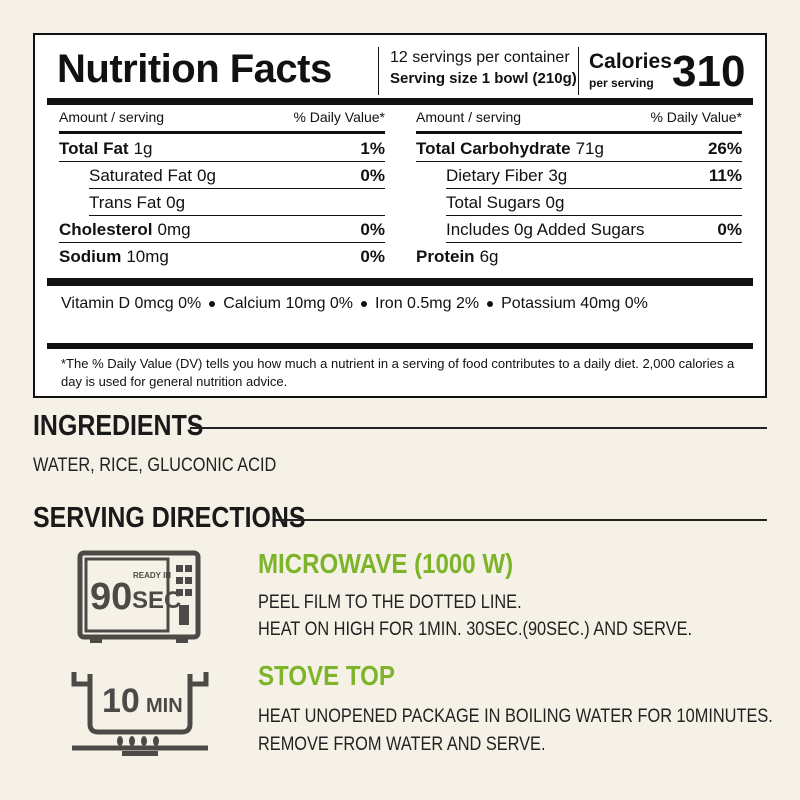 The image size is (800, 800). I want to click on nutrient-amount: 1g, so click(143, 148).